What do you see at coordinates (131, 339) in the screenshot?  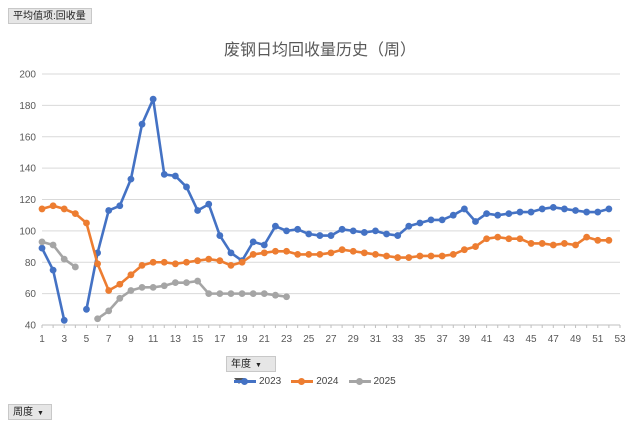 I see `x-tick-label: 9` at bounding box center [131, 339].